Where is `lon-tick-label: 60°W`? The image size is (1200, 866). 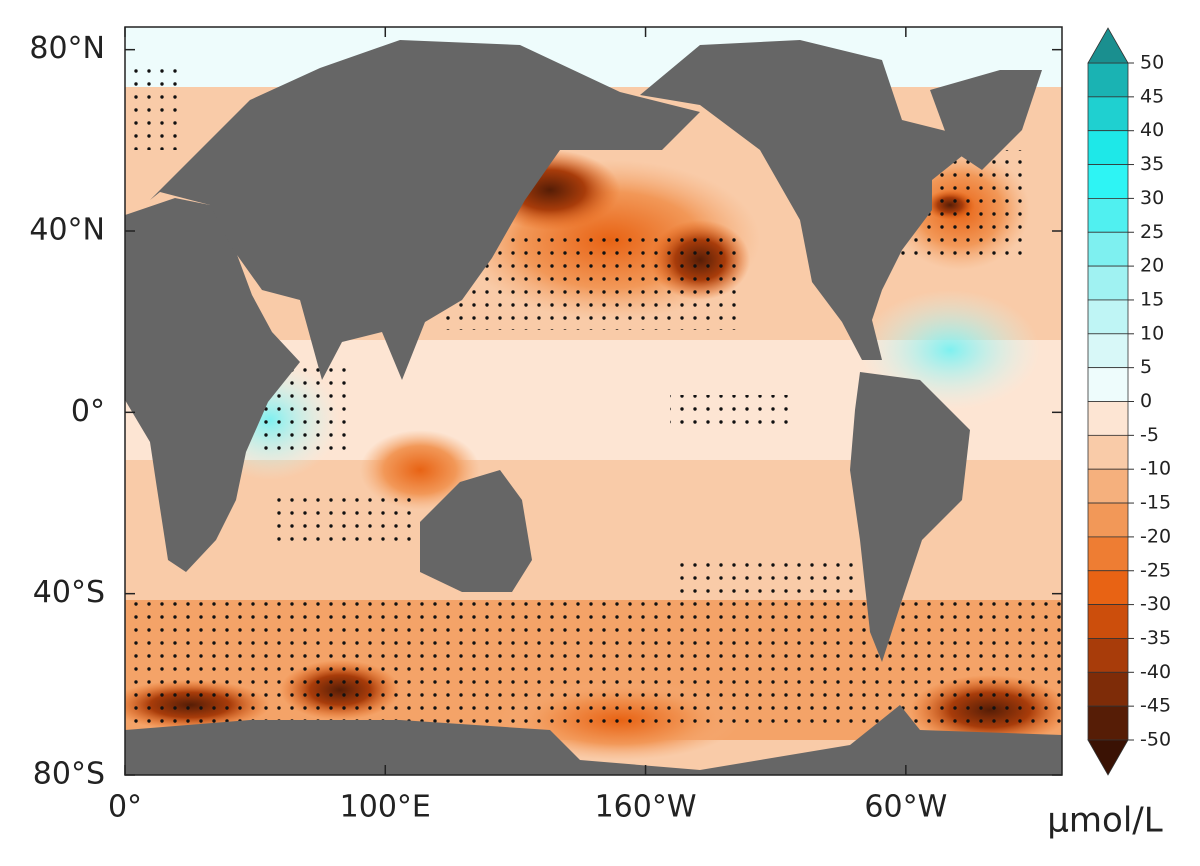 lon-tick-label: 60°W is located at coordinates (905, 807).